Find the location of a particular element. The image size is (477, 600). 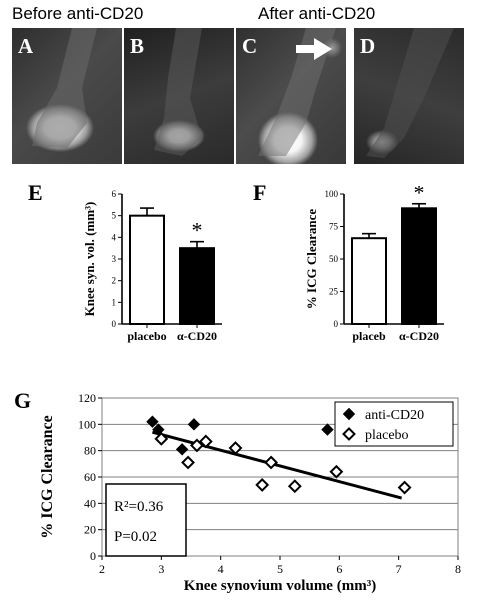

y-tick-label: 2 is located at coordinates (114, 281).